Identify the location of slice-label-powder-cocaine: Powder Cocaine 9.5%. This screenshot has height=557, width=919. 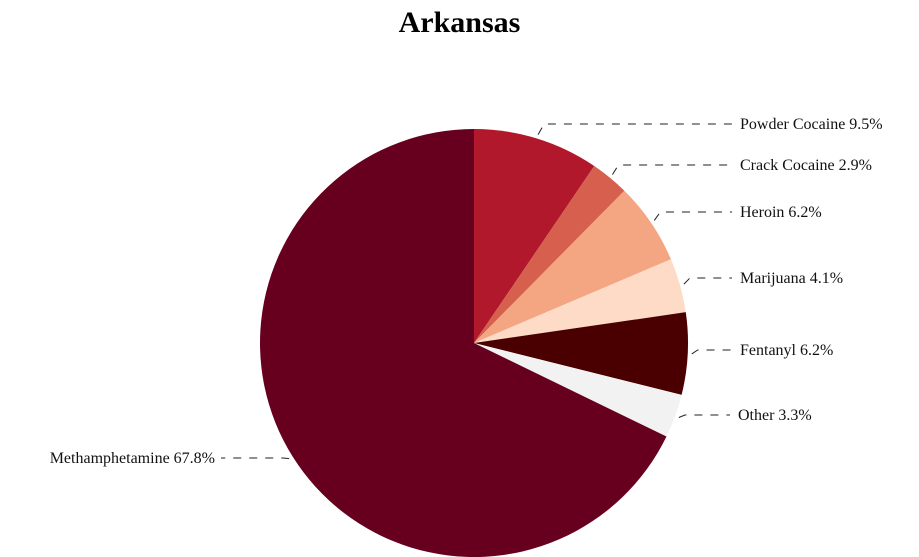
(811, 124).